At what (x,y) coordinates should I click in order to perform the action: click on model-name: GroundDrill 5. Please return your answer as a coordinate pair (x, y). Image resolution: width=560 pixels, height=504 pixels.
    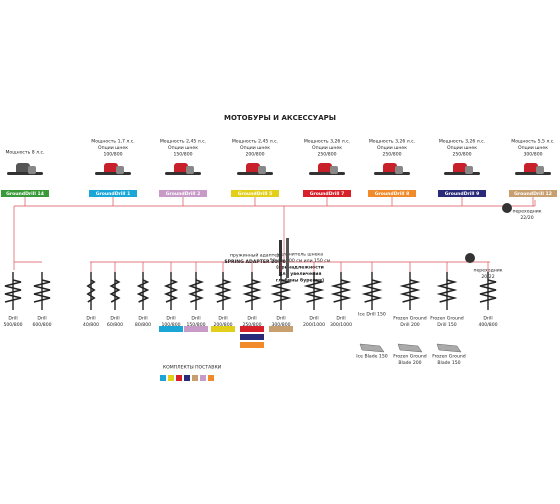
    Looking at the image, I should click on (255, 194).